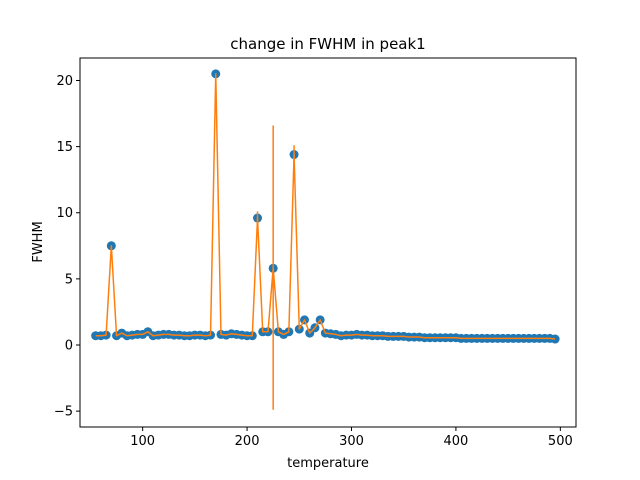 The height and width of the screenshot is (480, 640). Describe the element at coordinates (69, 346) in the screenshot. I see `y-tick-label: 0` at that location.